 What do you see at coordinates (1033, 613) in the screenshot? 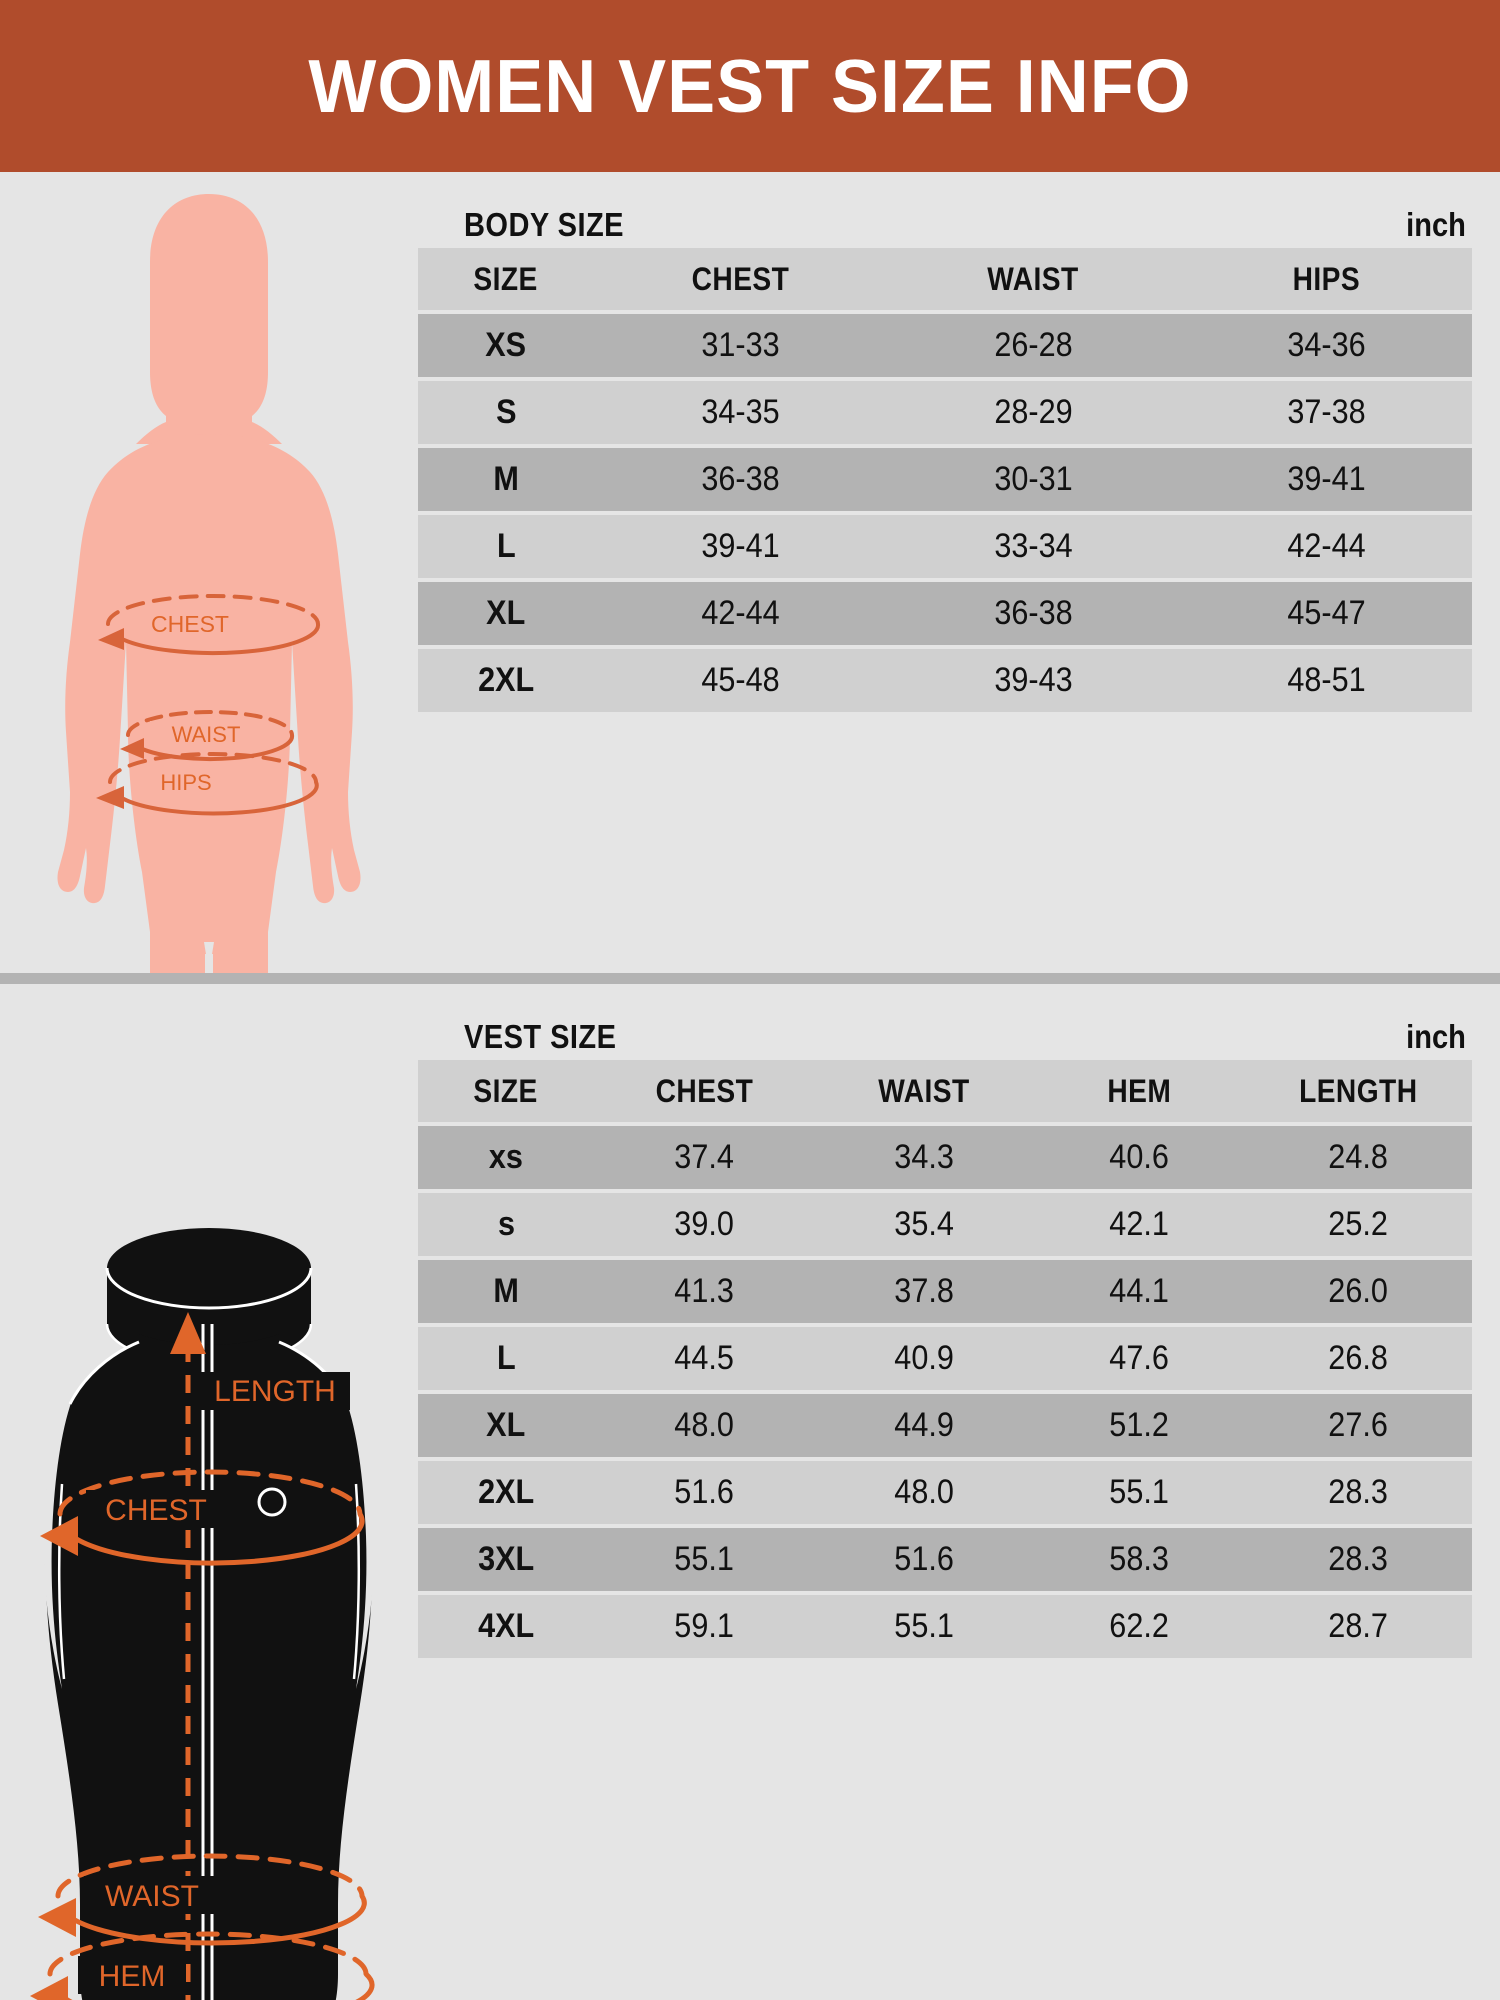
I see `cell-waist: 36-38` at bounding box center [1033, 613].